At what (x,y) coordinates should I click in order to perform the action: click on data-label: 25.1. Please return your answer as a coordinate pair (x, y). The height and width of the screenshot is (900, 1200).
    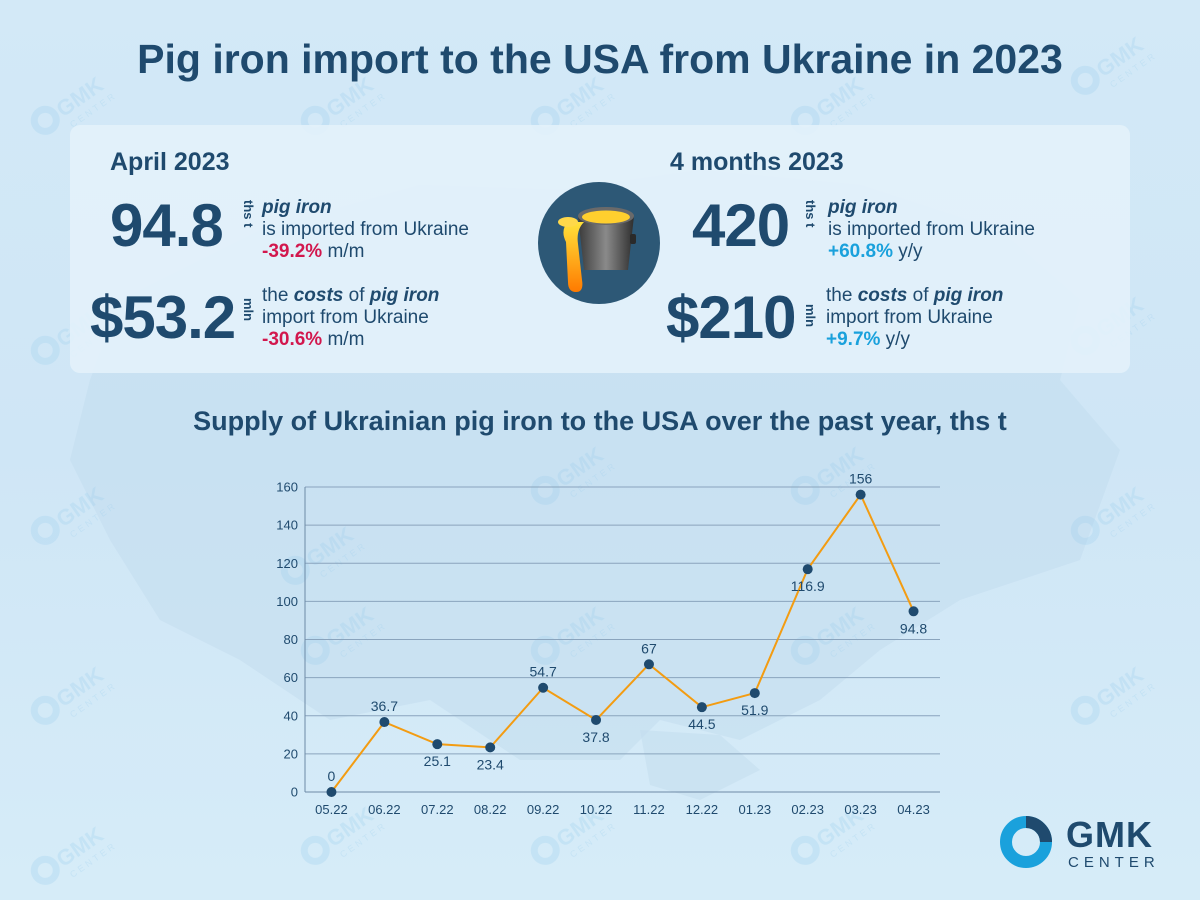
    Looking at the image, I should click on (437, 761).